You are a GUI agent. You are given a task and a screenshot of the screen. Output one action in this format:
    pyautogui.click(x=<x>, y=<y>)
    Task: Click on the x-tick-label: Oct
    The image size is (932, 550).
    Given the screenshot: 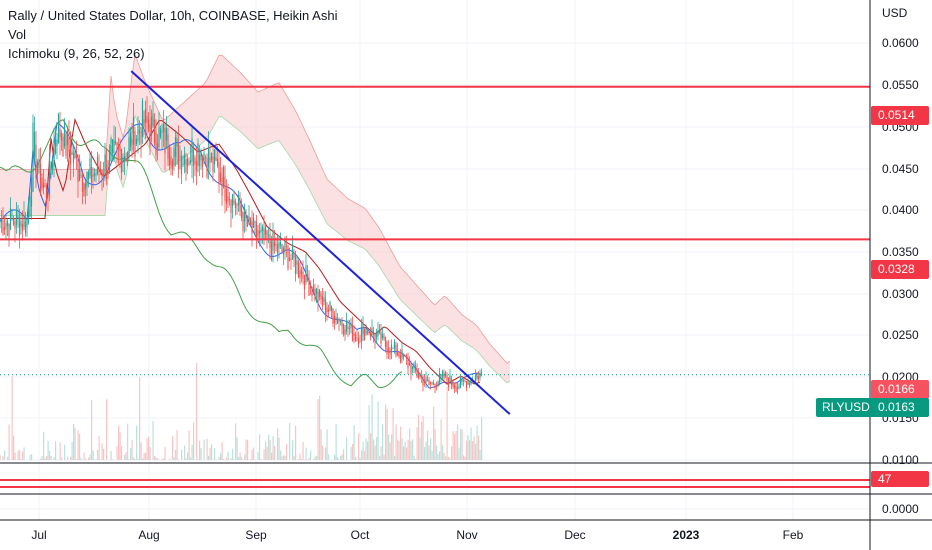 What is the action you would take?
    pyautogui.click(x=360, y=535)
    